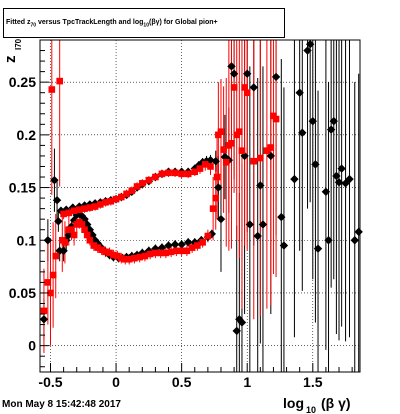 The image size is (400, 414). What do you see at coordinates (50, 382) in the screenshot?
I see `x-tick-label: -0.5` at bounding box center [50, 382].